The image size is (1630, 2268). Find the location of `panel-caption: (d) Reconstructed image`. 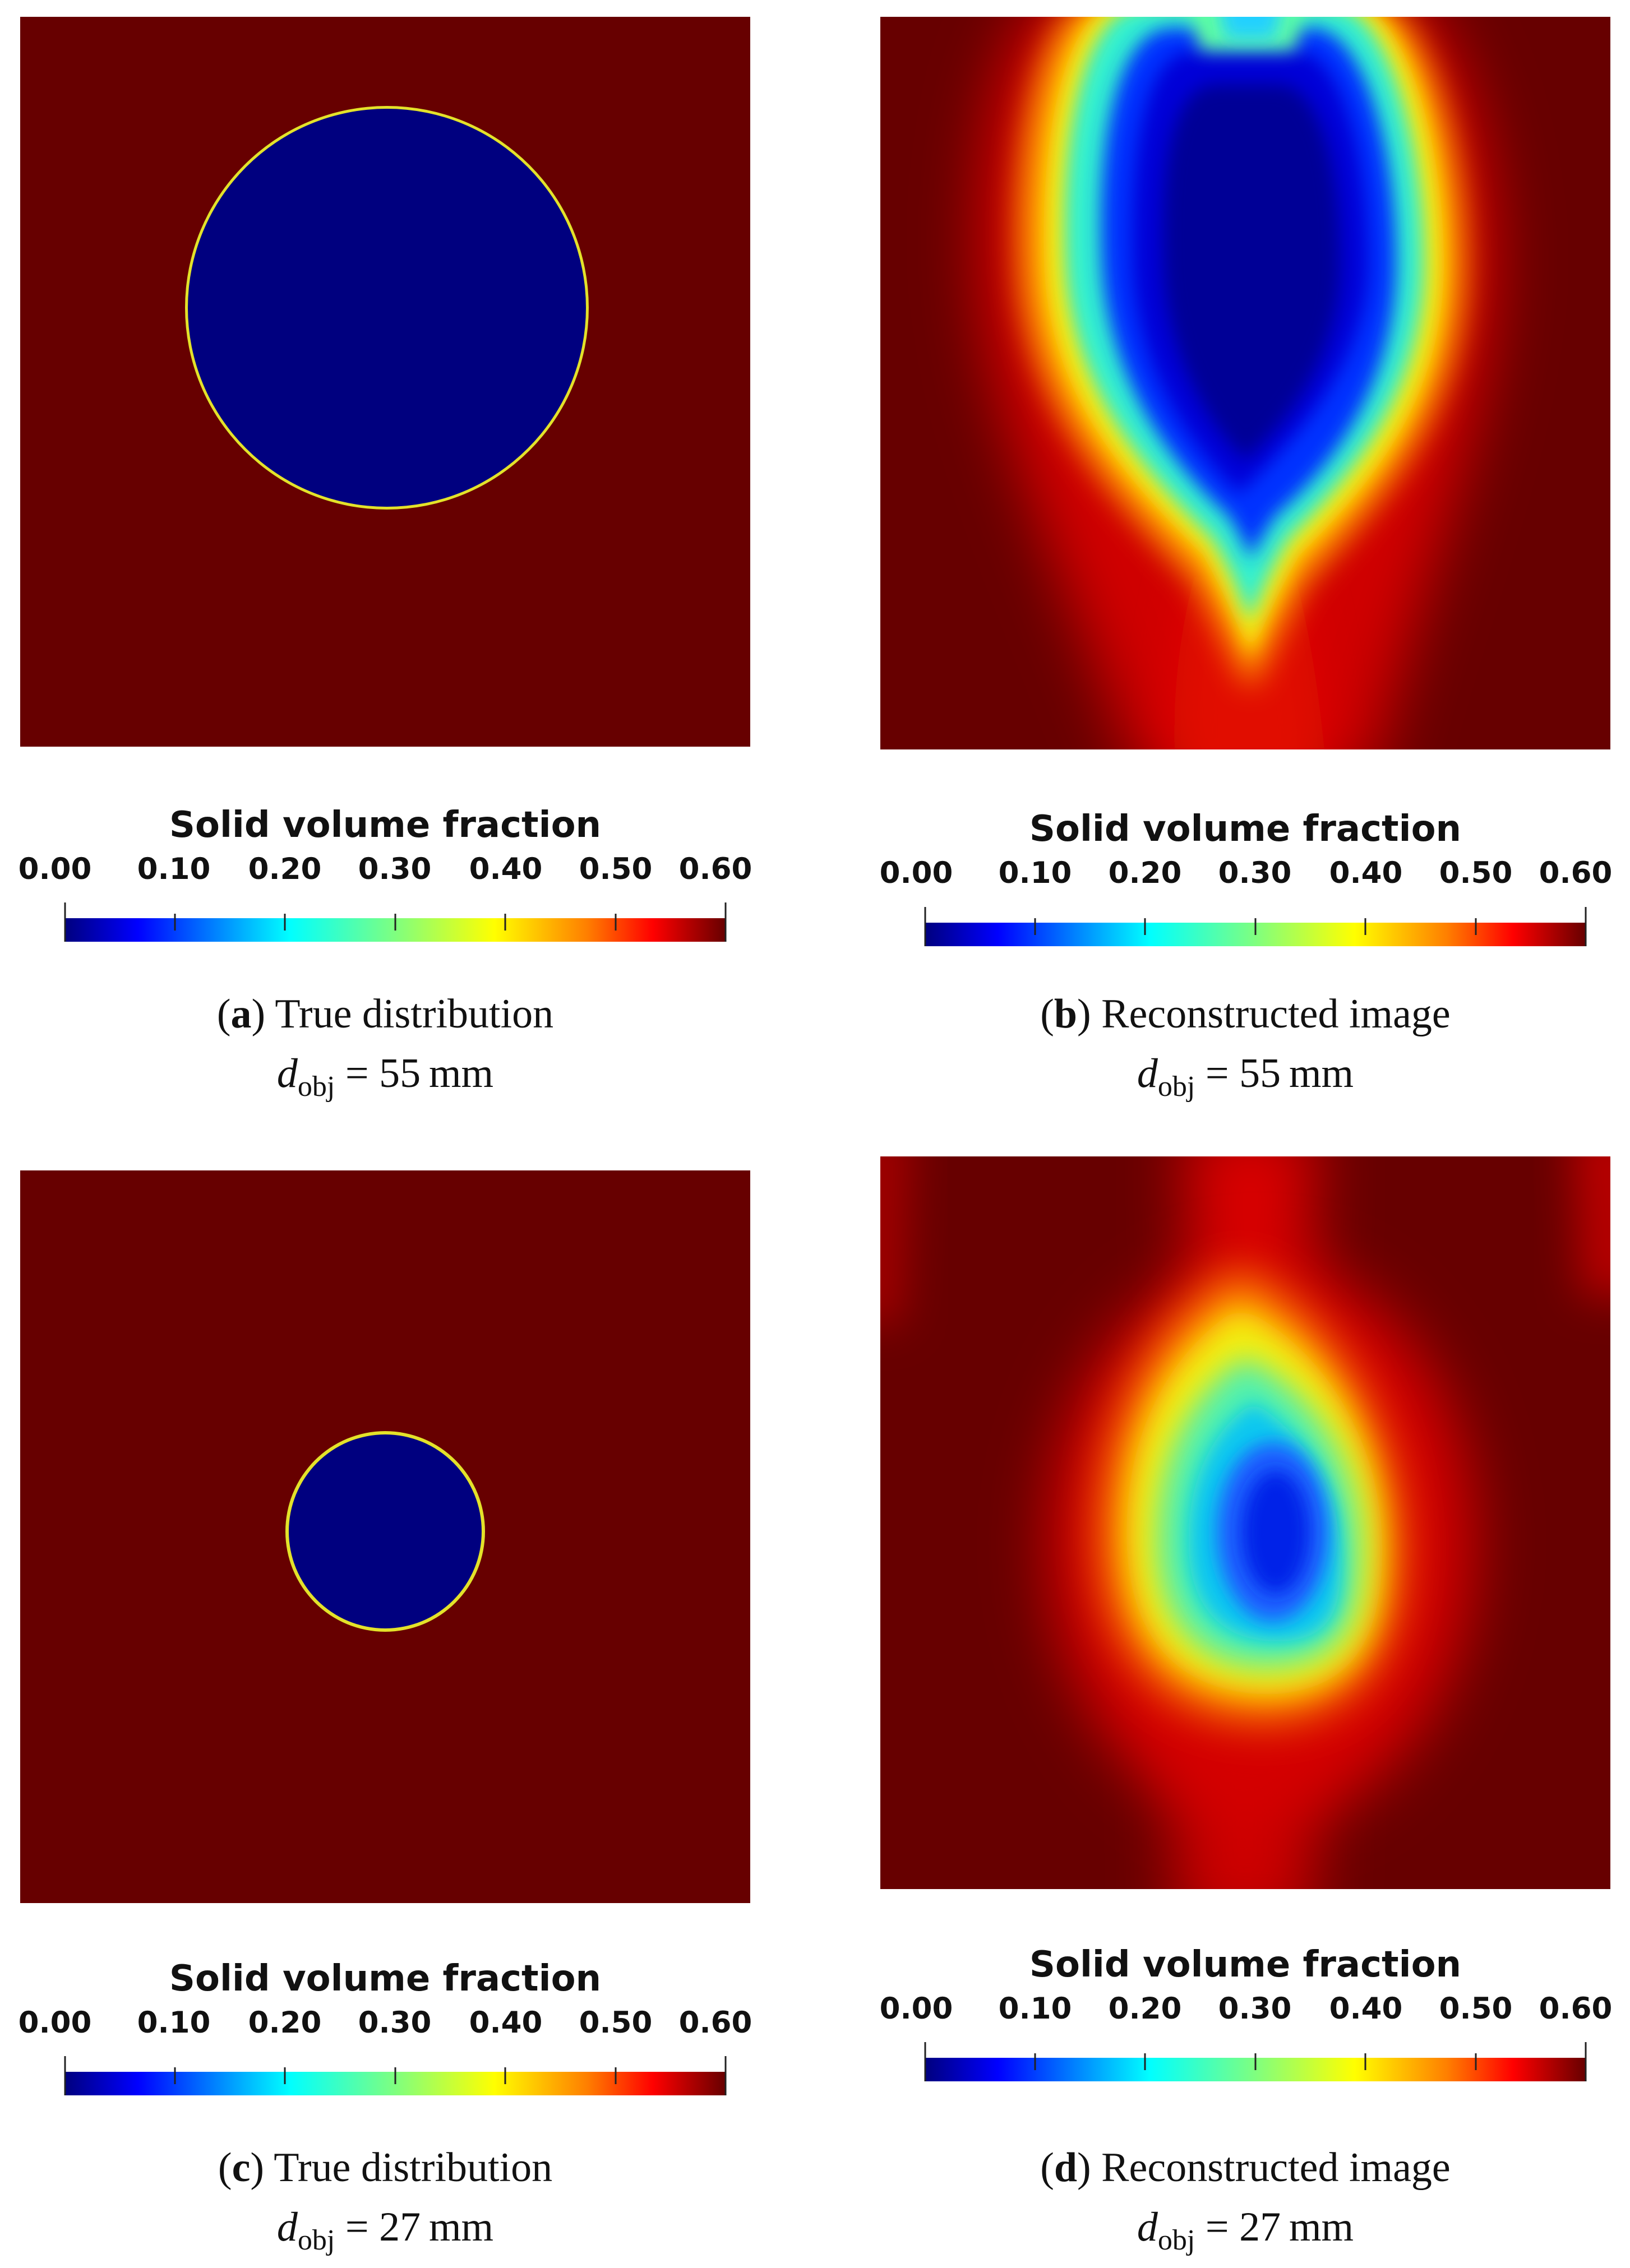

panel-caption: (d) Reconstructed image is located at coordinates (1245, 2168).